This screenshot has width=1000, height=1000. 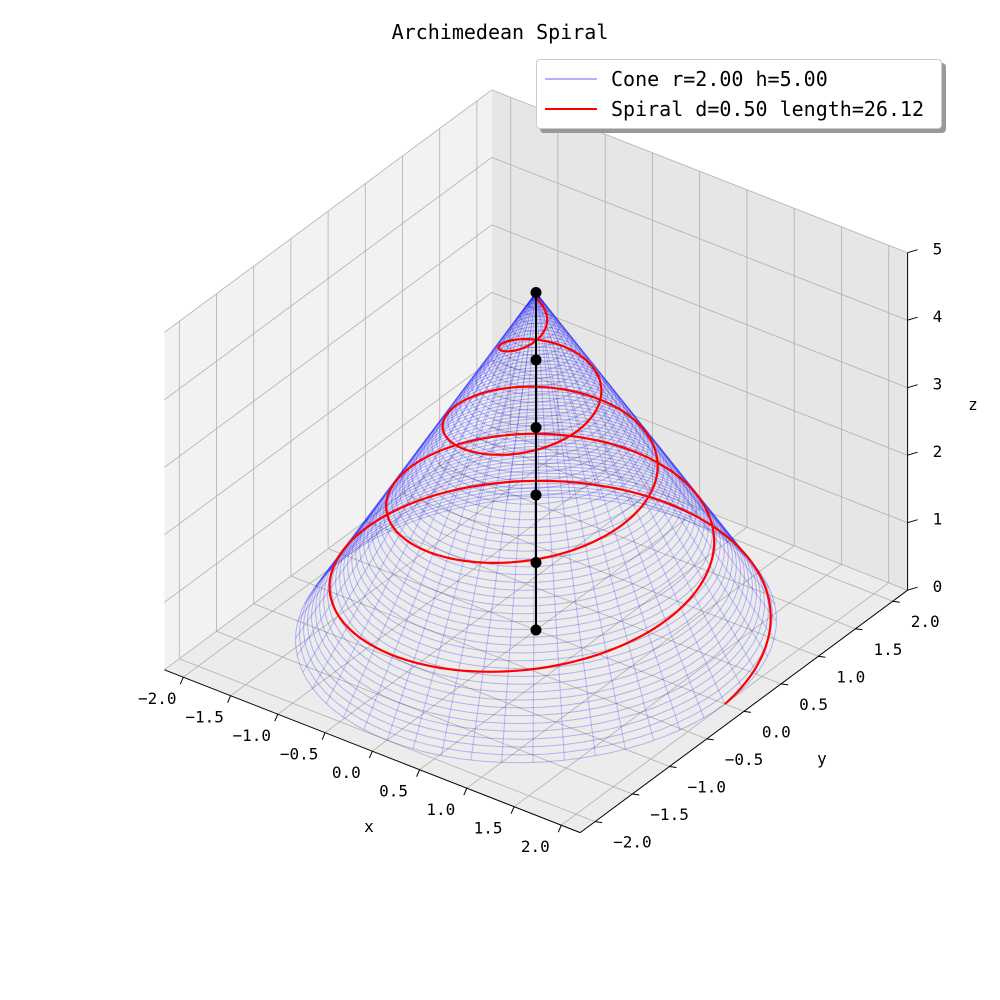 I want to click on y-tick-label: −2.0, so click(x=632, y=842).